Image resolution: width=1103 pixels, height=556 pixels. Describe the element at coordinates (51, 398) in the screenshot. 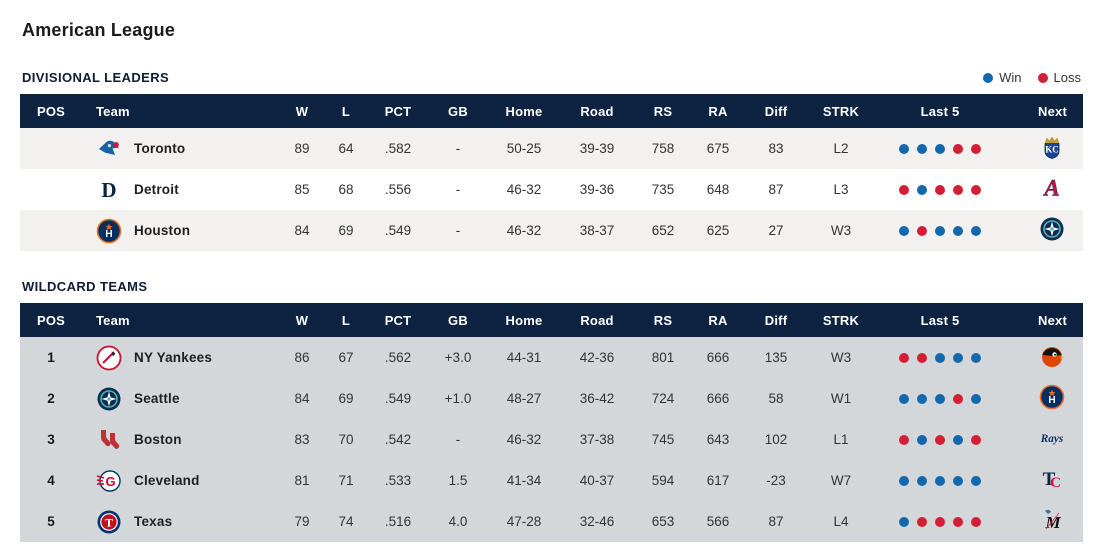

I see `pos-cell: 2` at that location.